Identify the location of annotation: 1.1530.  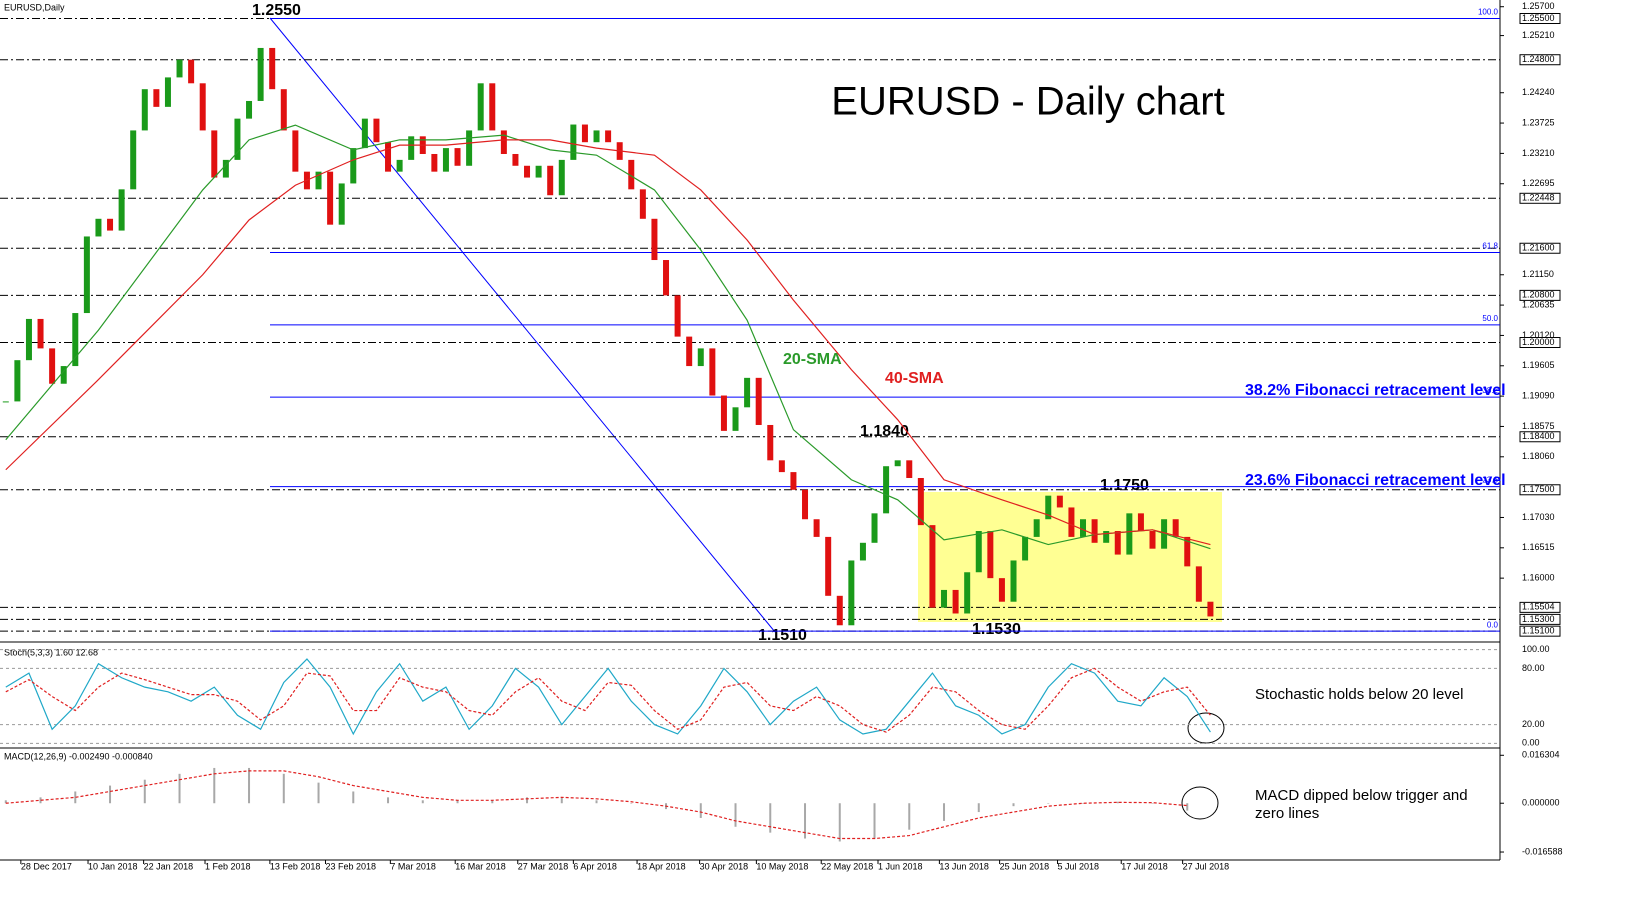
(996, 629).